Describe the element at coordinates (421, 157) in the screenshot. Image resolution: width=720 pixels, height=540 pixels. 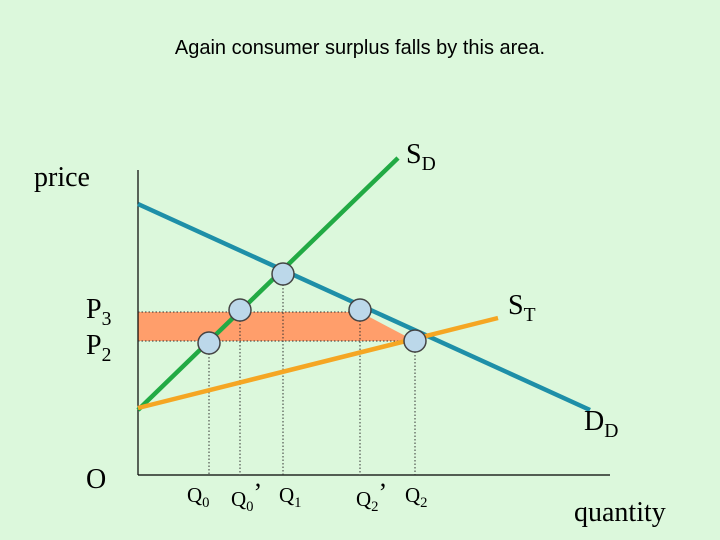
I see `sd-label: SD` at that location.